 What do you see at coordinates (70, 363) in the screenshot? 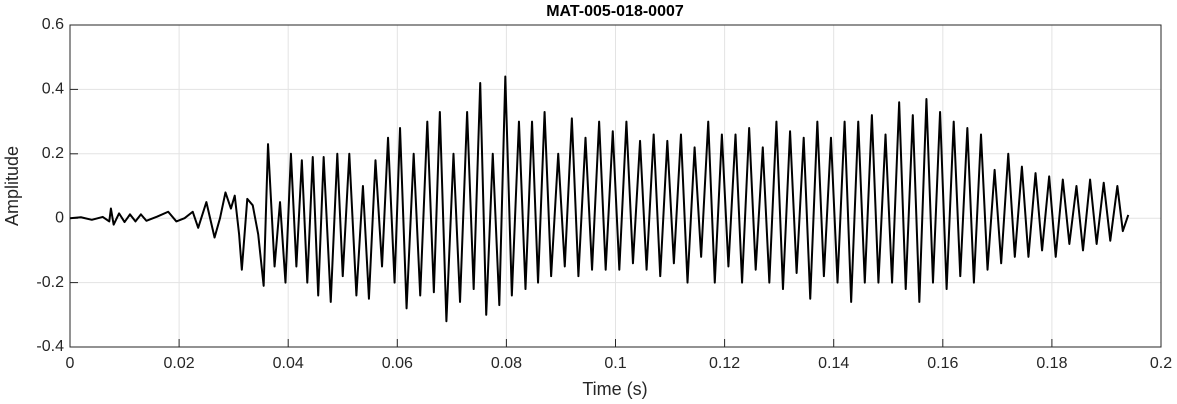
I see `x-tick-label: 0` at bounding box center [70, 363].